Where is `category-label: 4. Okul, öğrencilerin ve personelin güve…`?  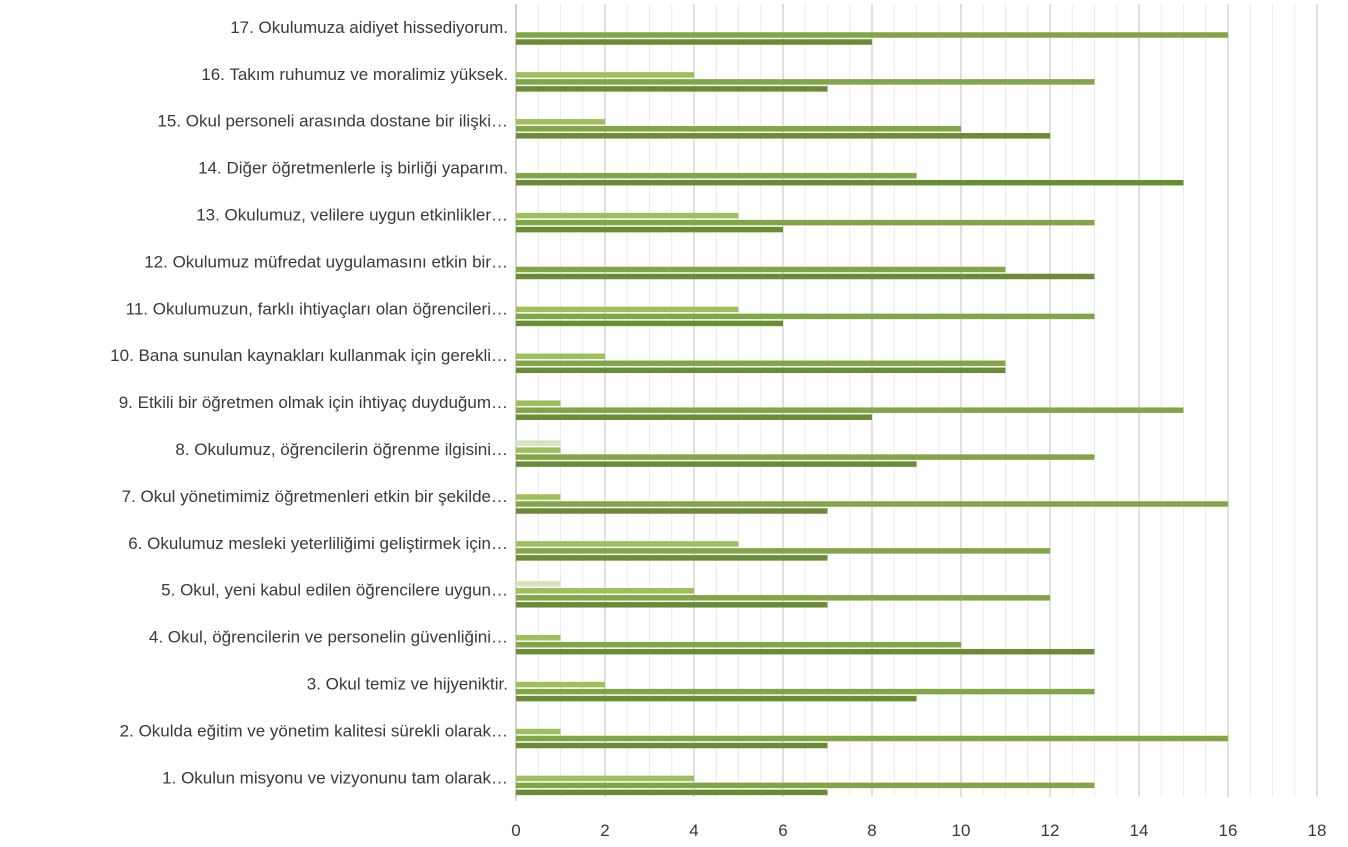
category-label: 4. Okul, öğrencilerin ve personelin güve… is located at coordinates (328, 637).